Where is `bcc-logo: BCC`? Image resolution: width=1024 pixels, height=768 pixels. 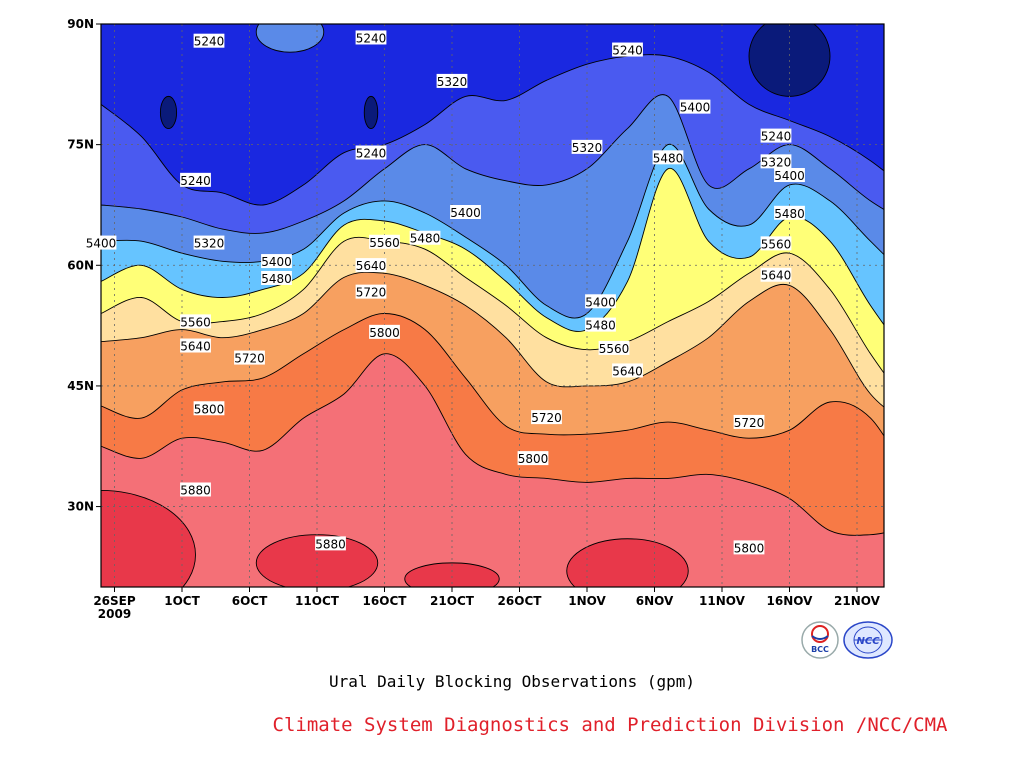 bcc-logo: BCC is located at coordinates (820, 640).